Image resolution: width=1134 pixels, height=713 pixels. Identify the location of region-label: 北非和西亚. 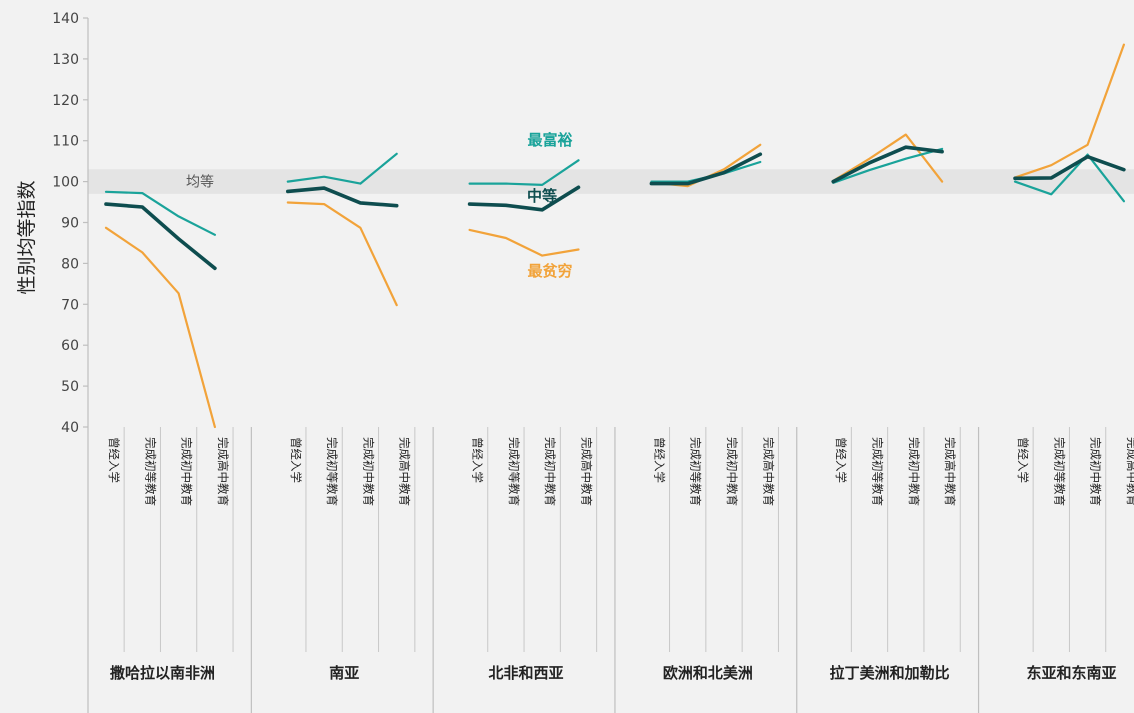
(526, 673).